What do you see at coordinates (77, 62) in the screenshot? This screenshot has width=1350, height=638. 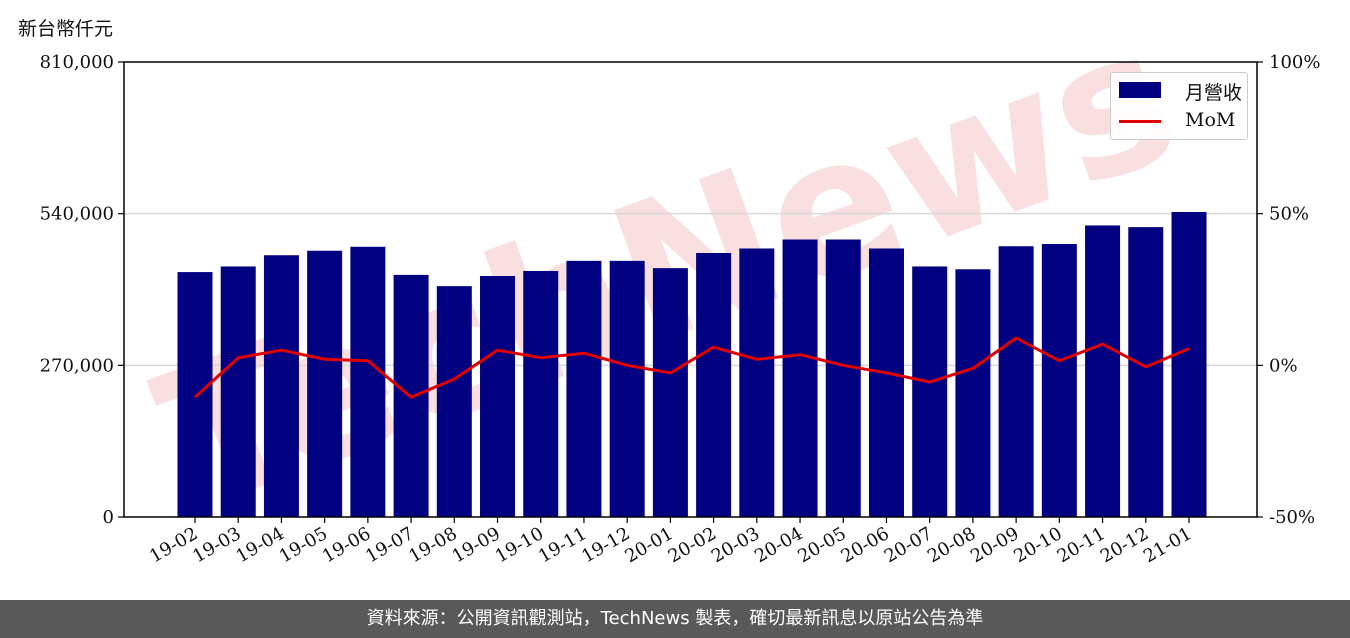 I see `left-axis-tick-label: 810,000` at bounding box center [77, 62].